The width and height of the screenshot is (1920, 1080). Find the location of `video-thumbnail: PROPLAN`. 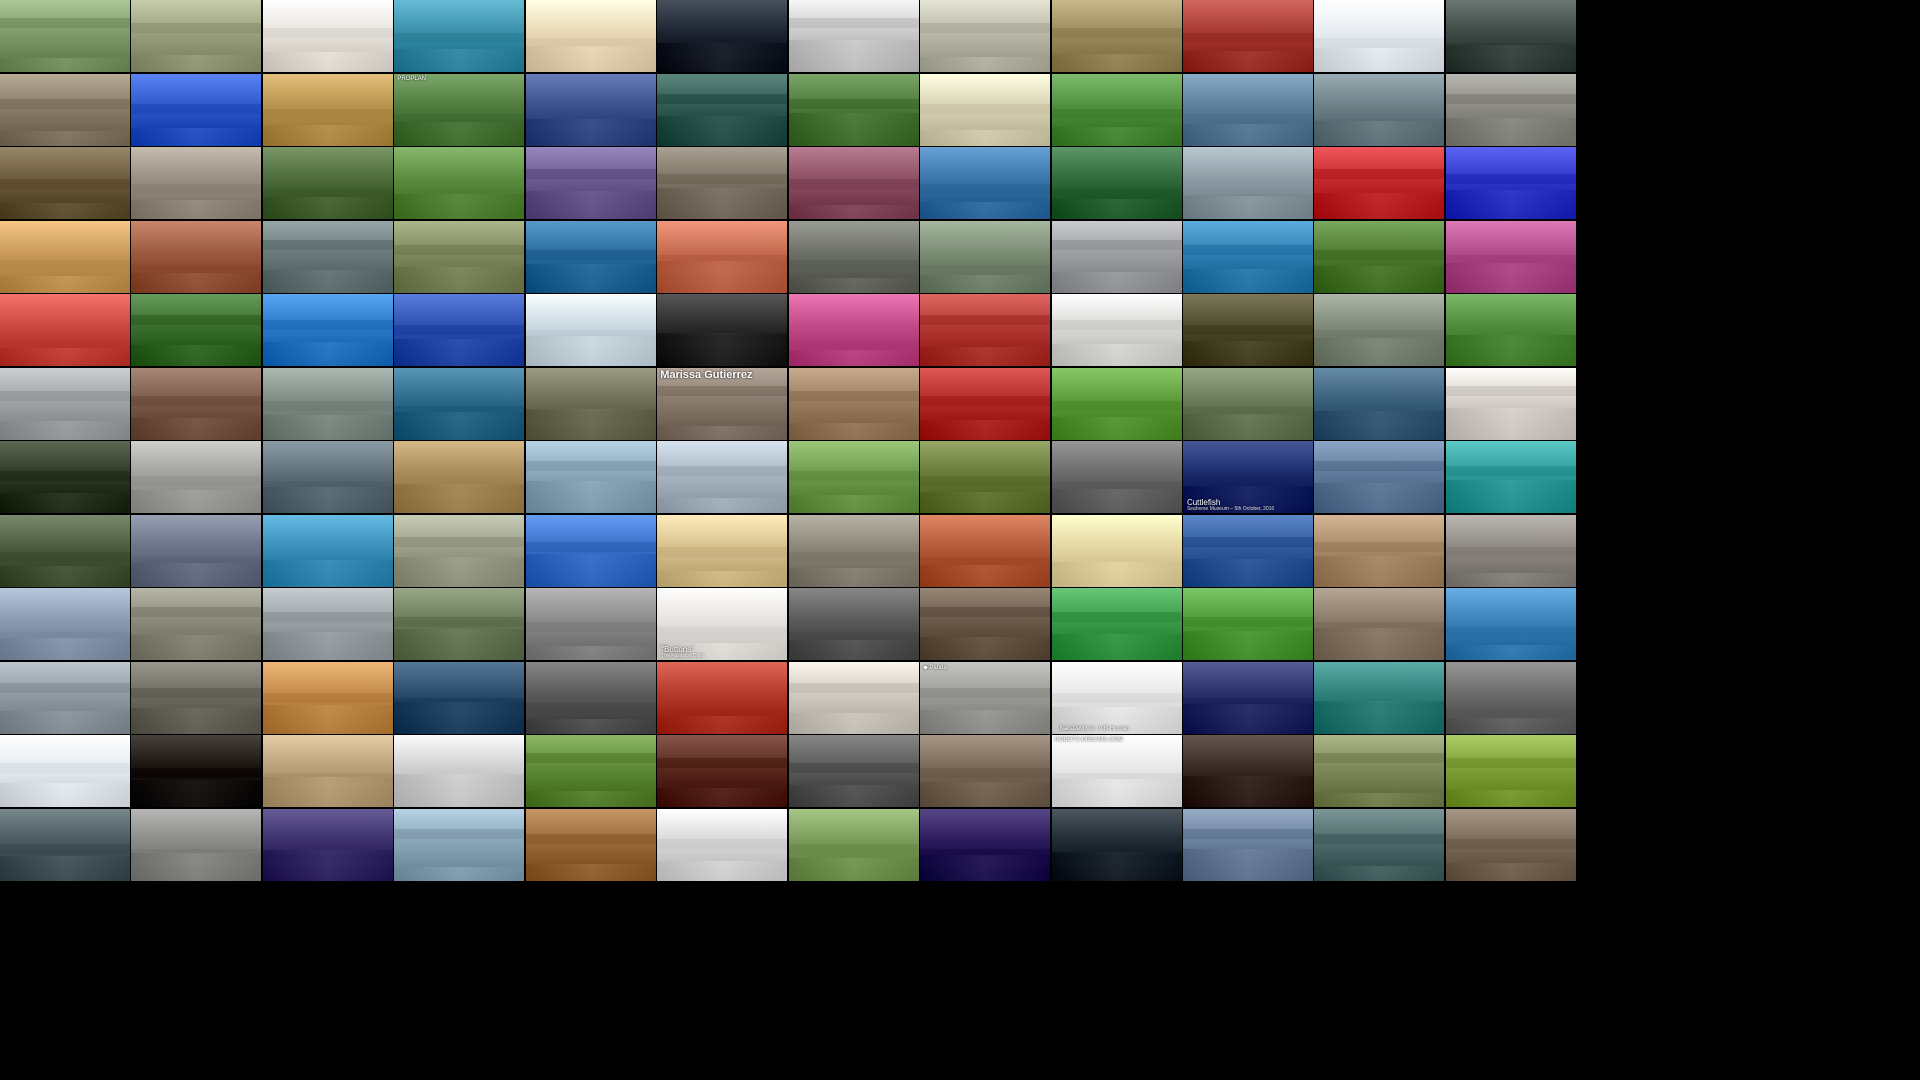

video-thumbnail: PROPLAN is located at coordinates (459, 109).